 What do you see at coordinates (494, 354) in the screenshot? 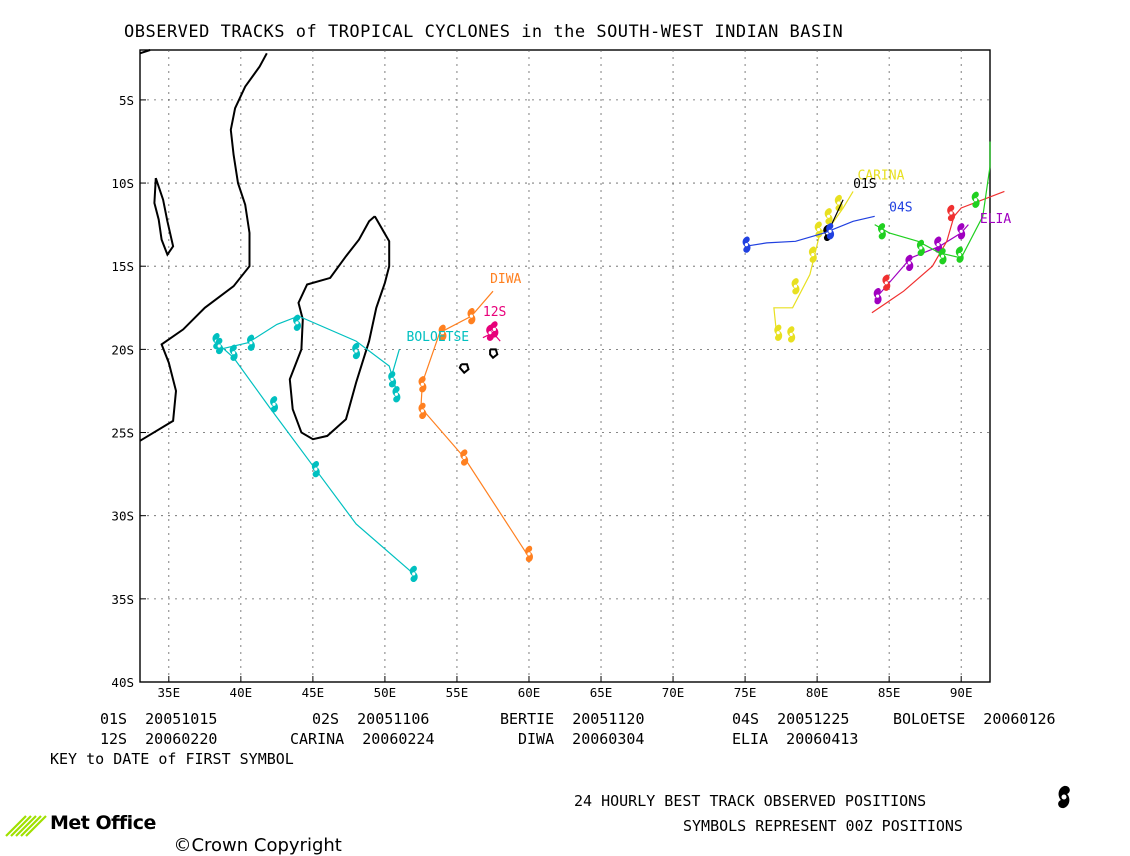
I see `mauritius-outline` at bounding box center [494, 354].